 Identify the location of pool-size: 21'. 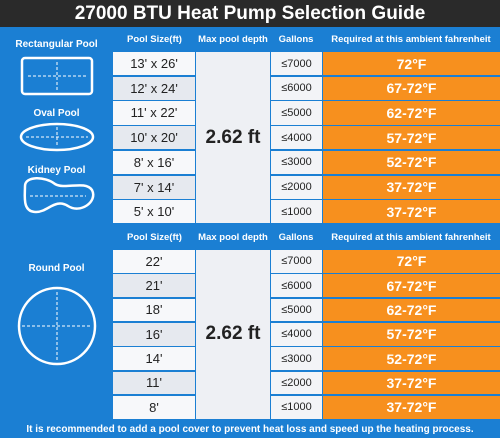
(154, 286).